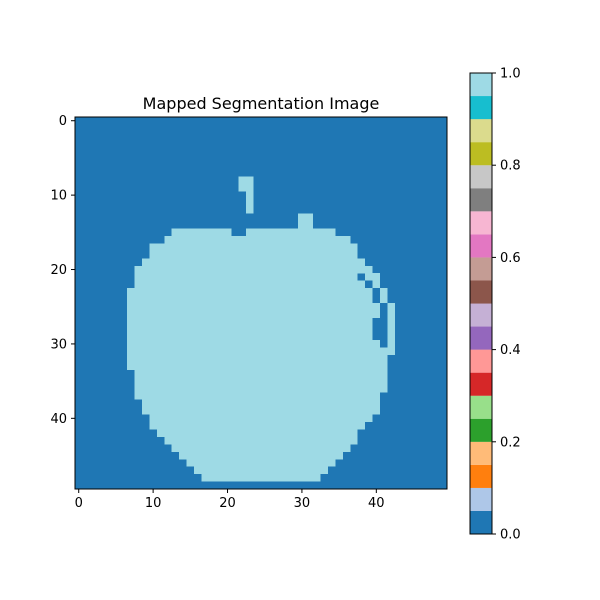  What do you see at coordinates (261, 103) in the screenshot?
I see `chart-title: Mapped Segmentation Image` at bounding box center [261, 103].